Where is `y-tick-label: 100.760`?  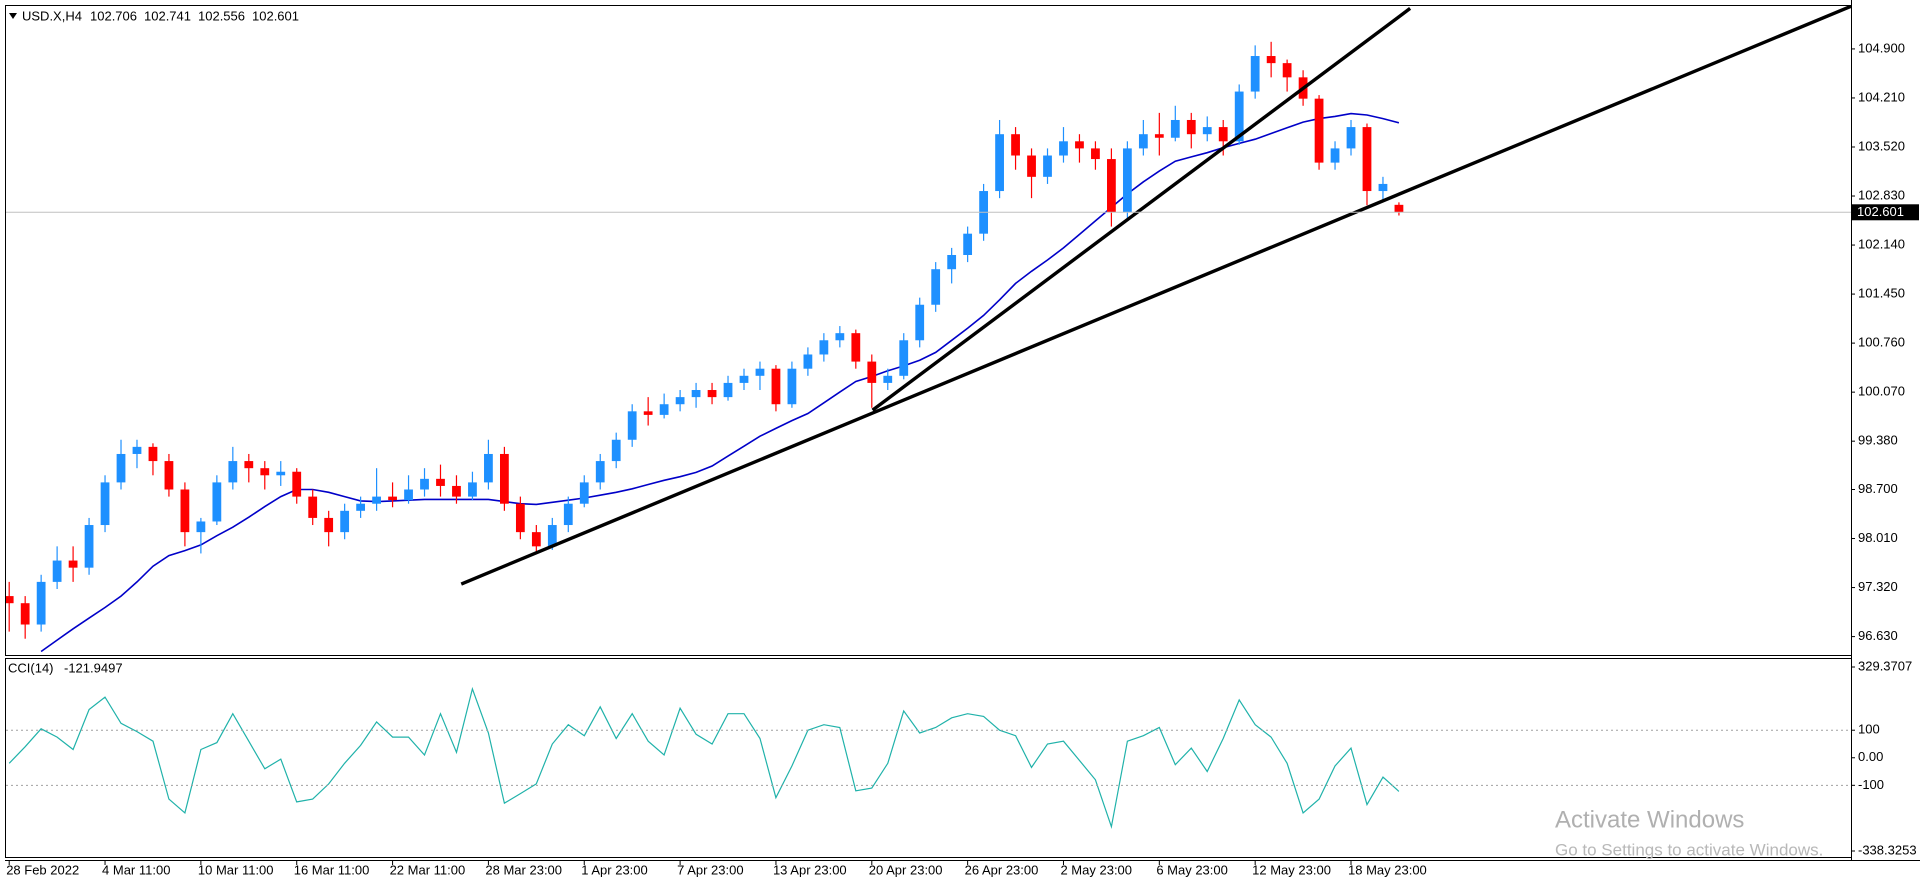 y-tick-label: 100.760 is located at coordinates (1881, 342).